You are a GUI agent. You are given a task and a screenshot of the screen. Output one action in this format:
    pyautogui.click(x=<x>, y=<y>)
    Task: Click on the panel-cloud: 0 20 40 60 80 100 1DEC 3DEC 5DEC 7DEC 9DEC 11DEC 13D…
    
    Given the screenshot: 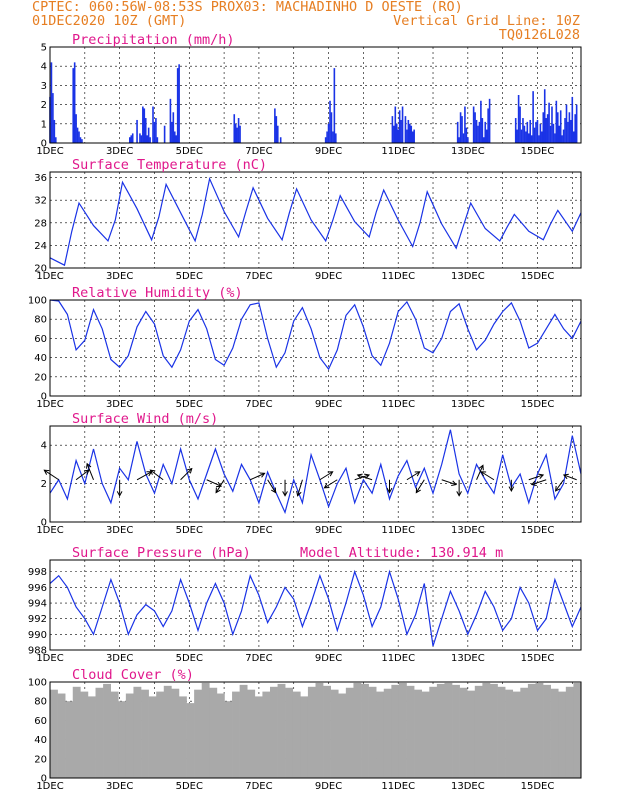 What is the action you would take?
    pyautogui.click(x=305, y=729)
    